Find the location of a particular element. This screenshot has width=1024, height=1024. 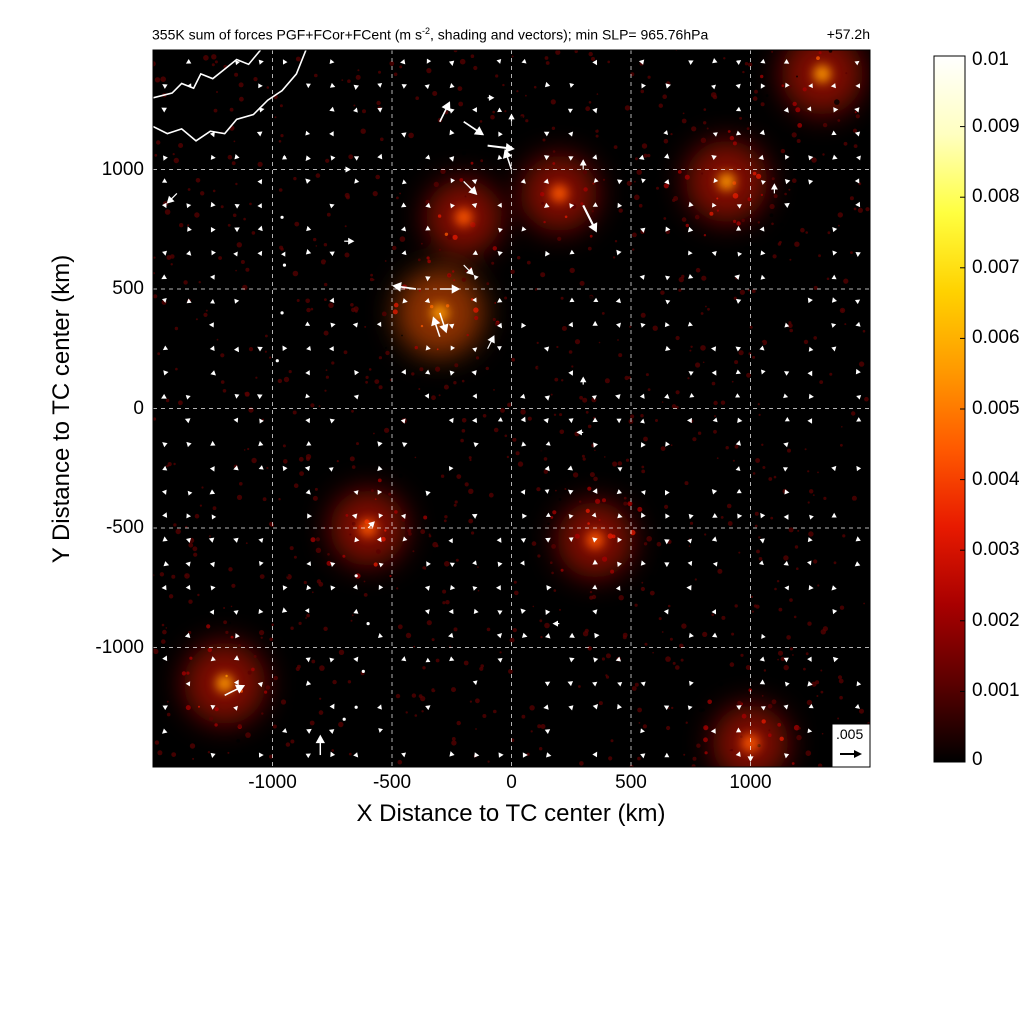

colorbar-tick-label: 0.004 is located at coordinates (996, 479).